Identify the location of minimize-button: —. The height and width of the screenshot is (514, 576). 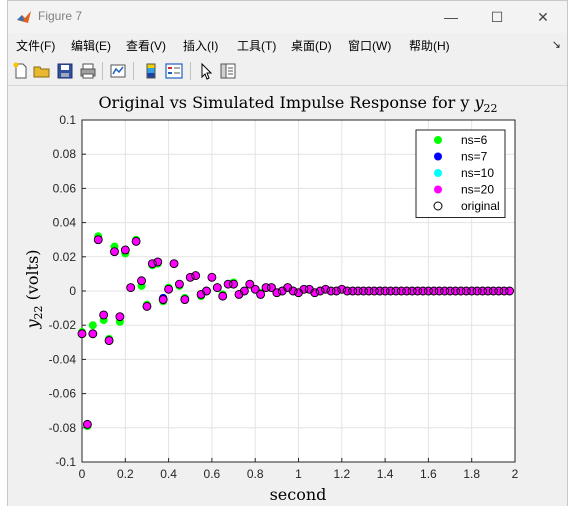
(451, 17).